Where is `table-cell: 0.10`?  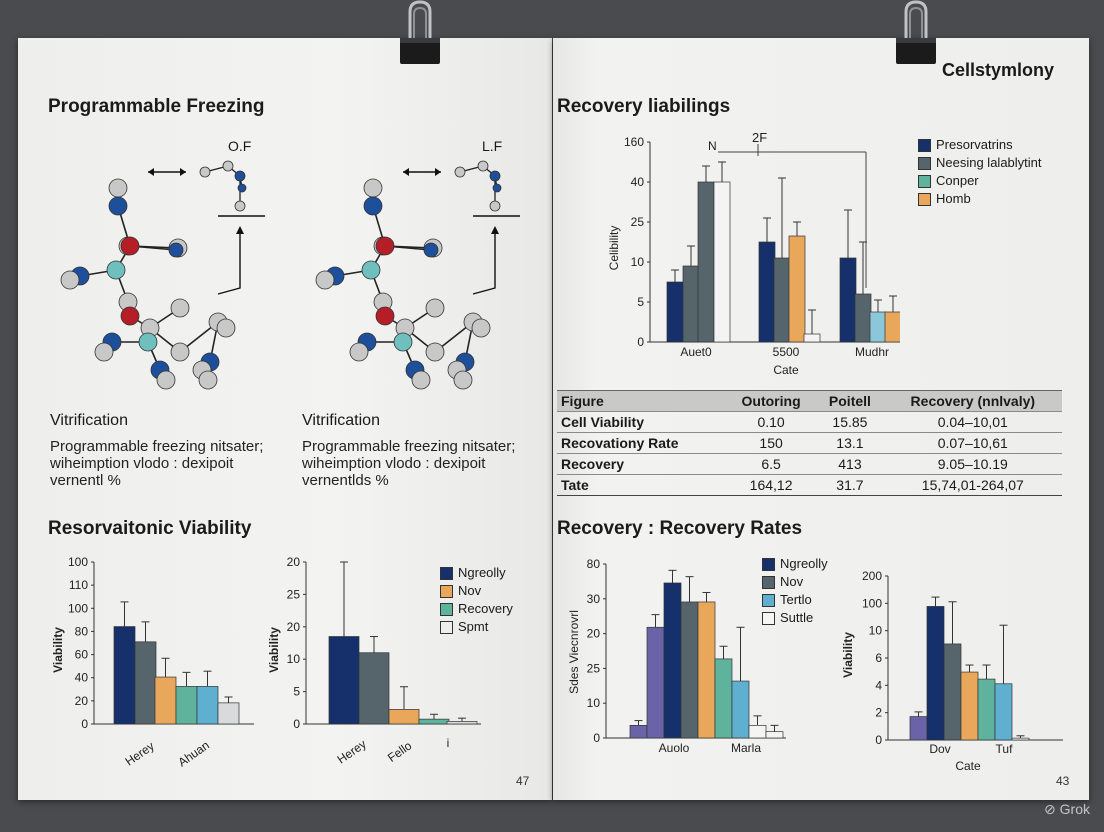
table-cell: 0.10 is located at coordinates (771, 422).